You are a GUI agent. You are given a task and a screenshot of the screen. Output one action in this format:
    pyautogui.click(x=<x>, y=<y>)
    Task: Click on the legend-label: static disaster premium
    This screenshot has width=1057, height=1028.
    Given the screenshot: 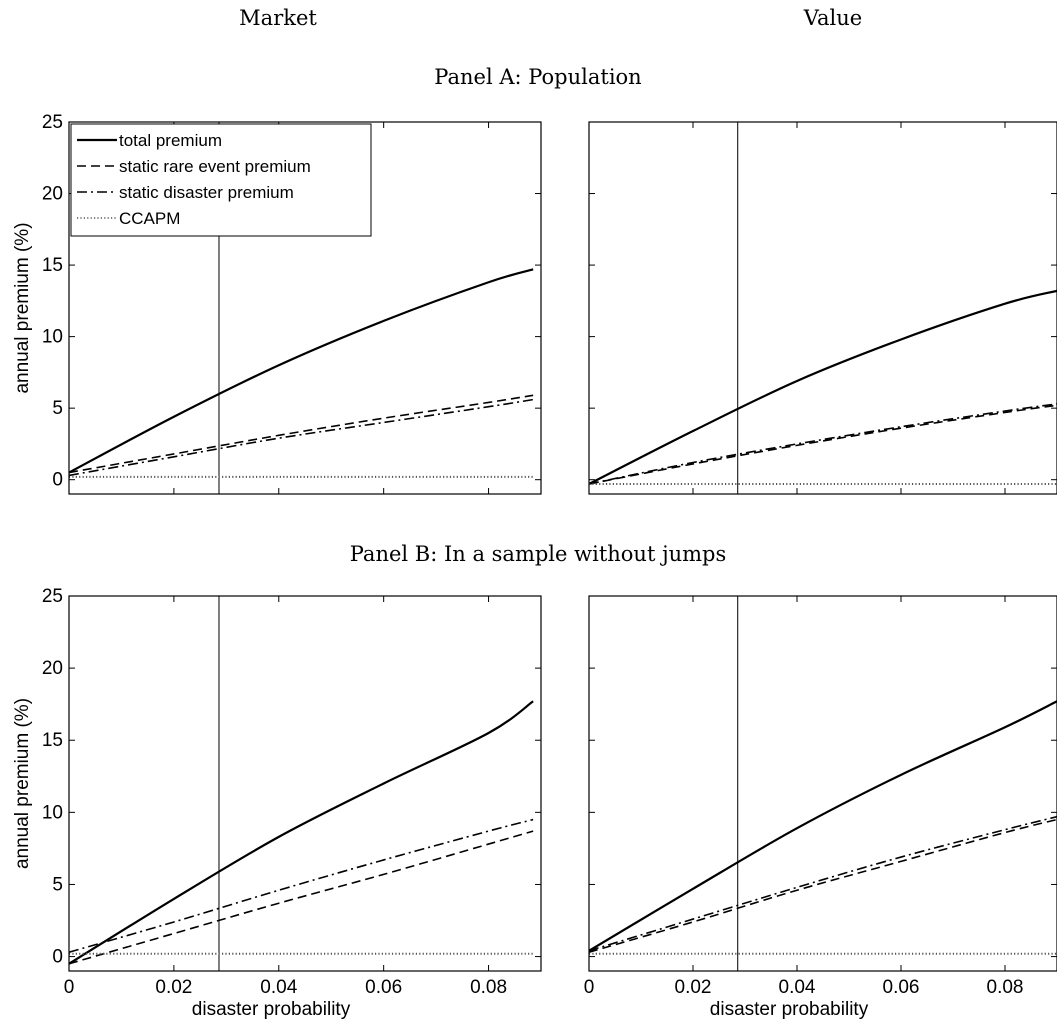 What is the action you would take?
    pyautogui.click(x=206, y=192)
    